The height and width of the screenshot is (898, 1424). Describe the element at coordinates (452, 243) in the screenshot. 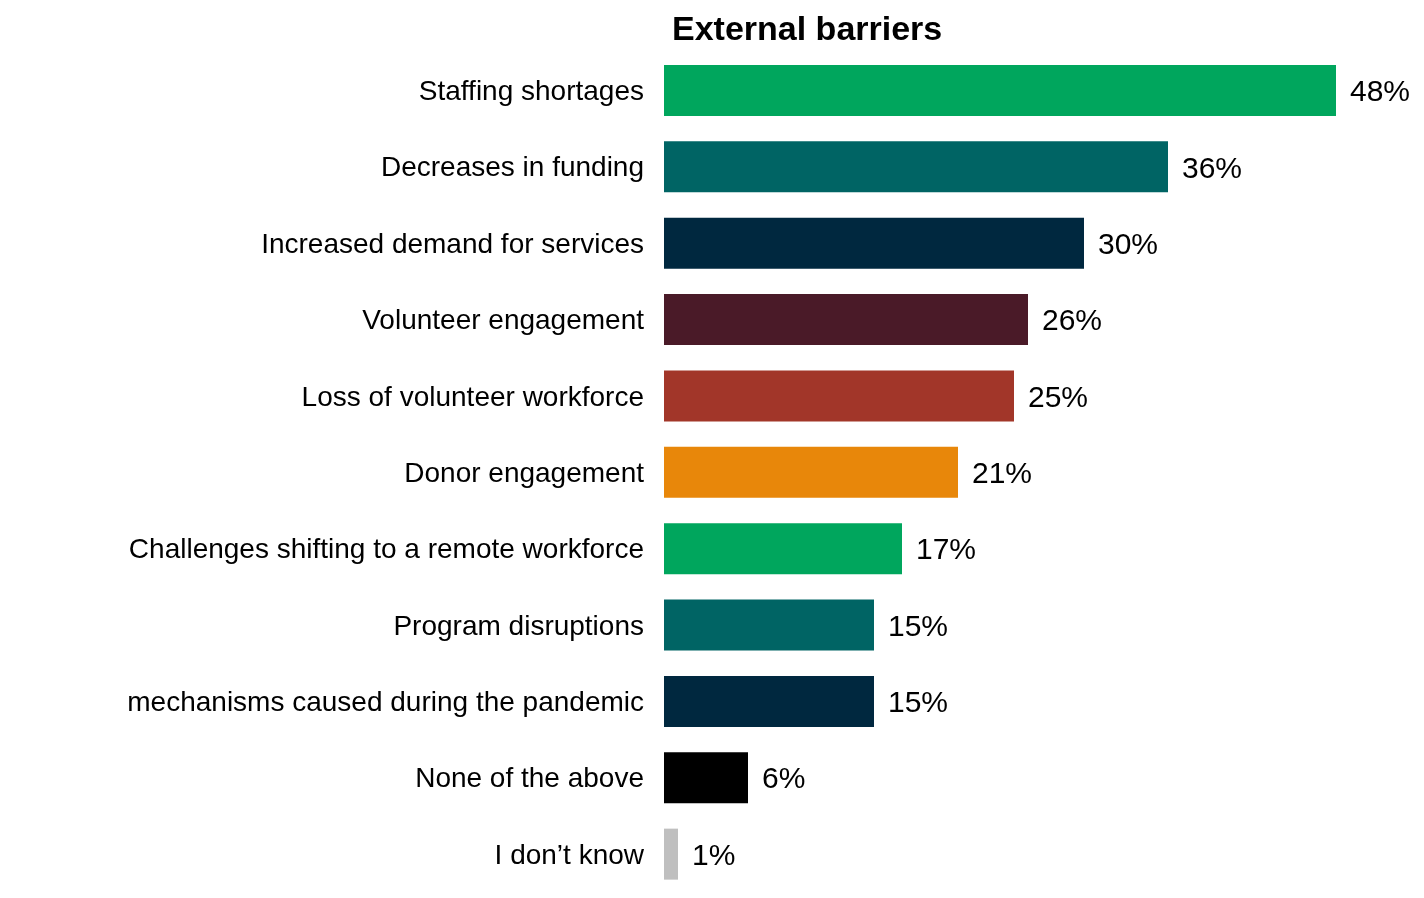

I see `y-tick-label: Increased demand for services` at that location.